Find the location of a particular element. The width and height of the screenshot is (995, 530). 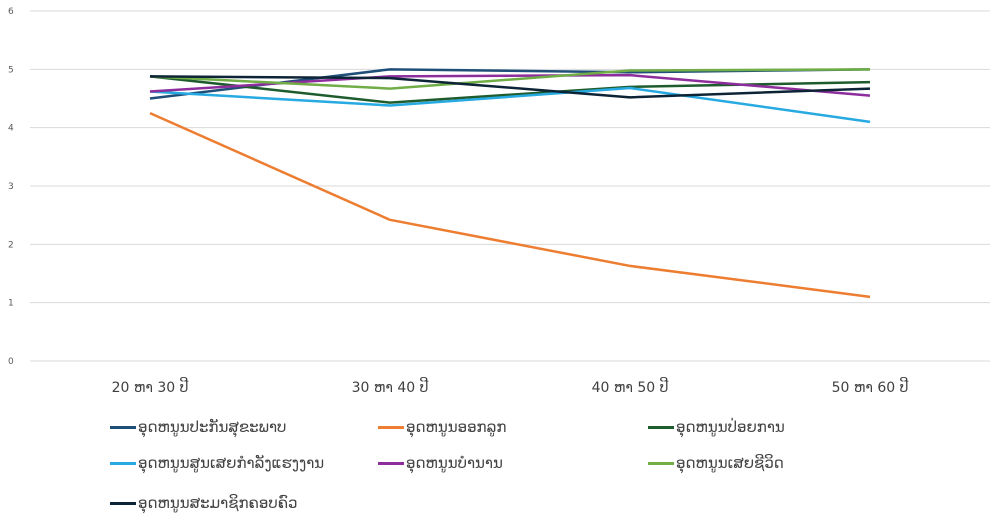

legend-label: ອຸດຫນູນບຳນານ is located at coordinates (454, 463).